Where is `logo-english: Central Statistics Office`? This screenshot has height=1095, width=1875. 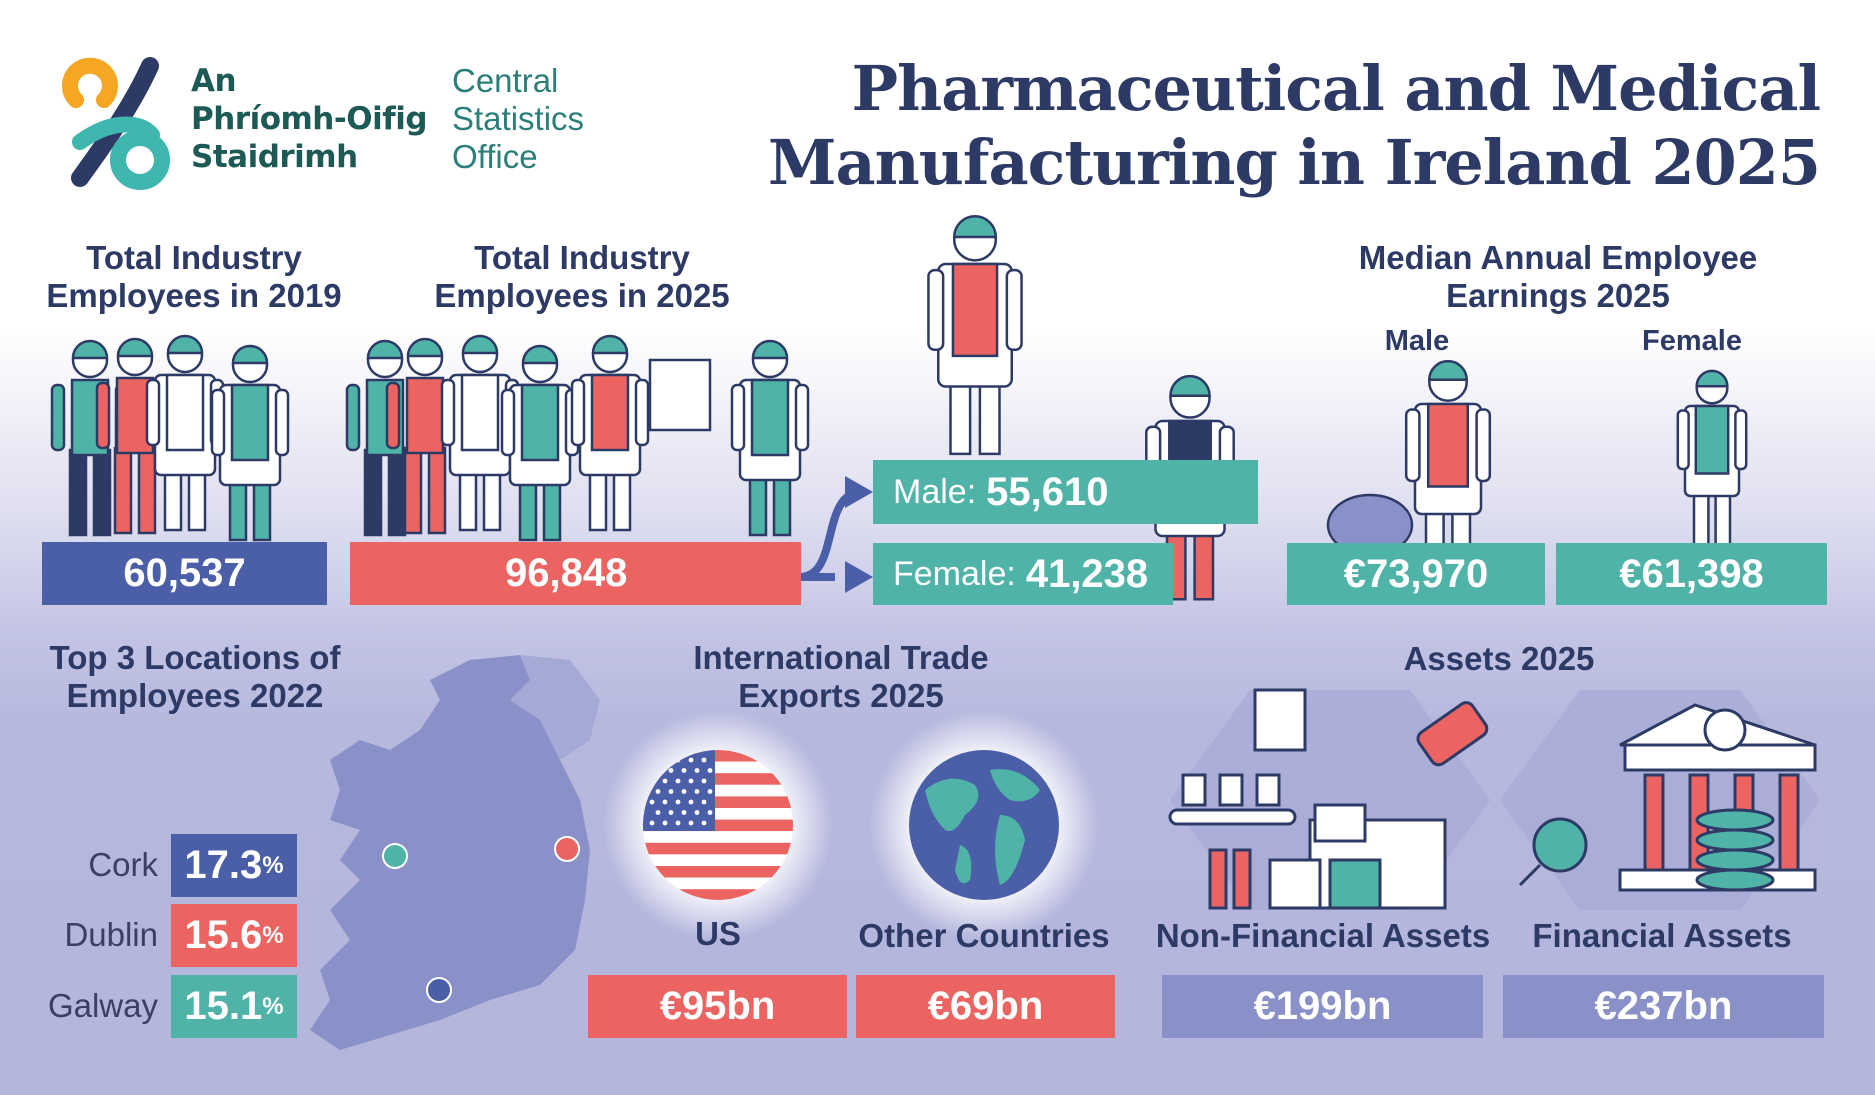 logo-english: Central Statistics Office is located at coordinates (518, 119).